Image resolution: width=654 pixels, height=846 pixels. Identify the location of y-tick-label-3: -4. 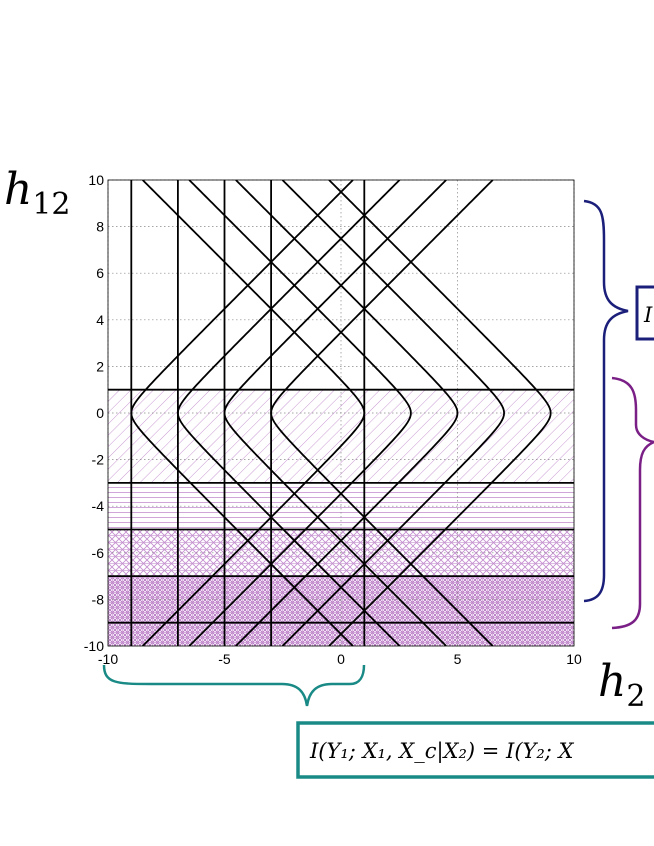
(98, 506).